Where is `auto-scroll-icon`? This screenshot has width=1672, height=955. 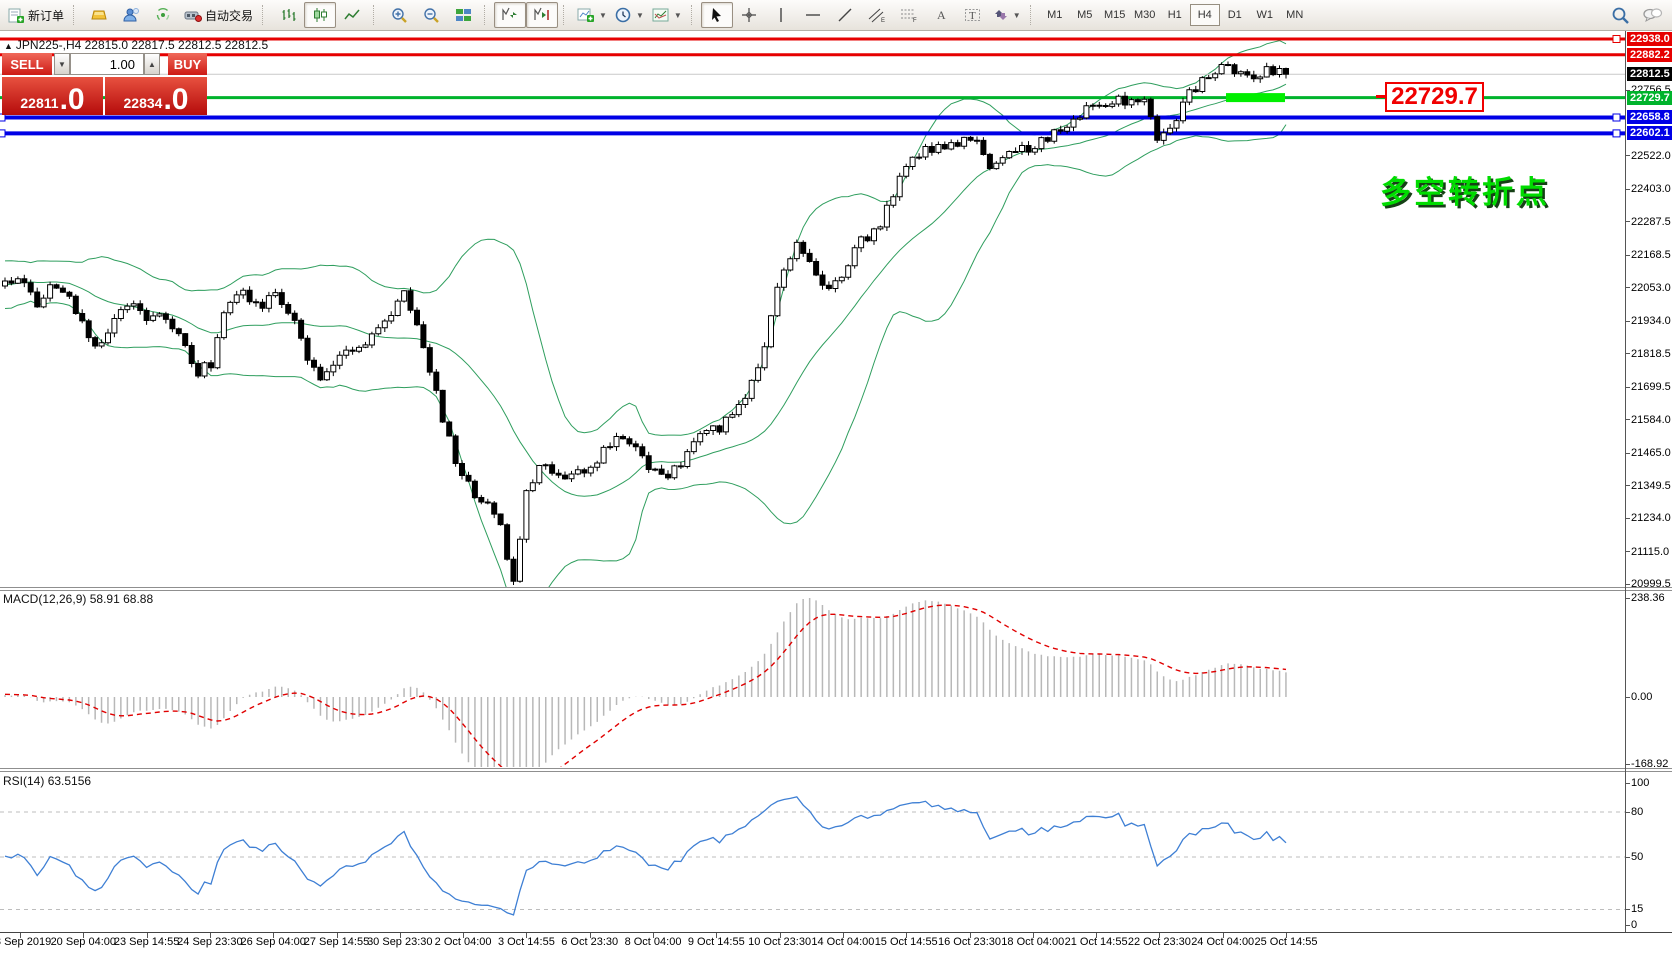
auto-scroll-icon is located at coordinates (510, 13).